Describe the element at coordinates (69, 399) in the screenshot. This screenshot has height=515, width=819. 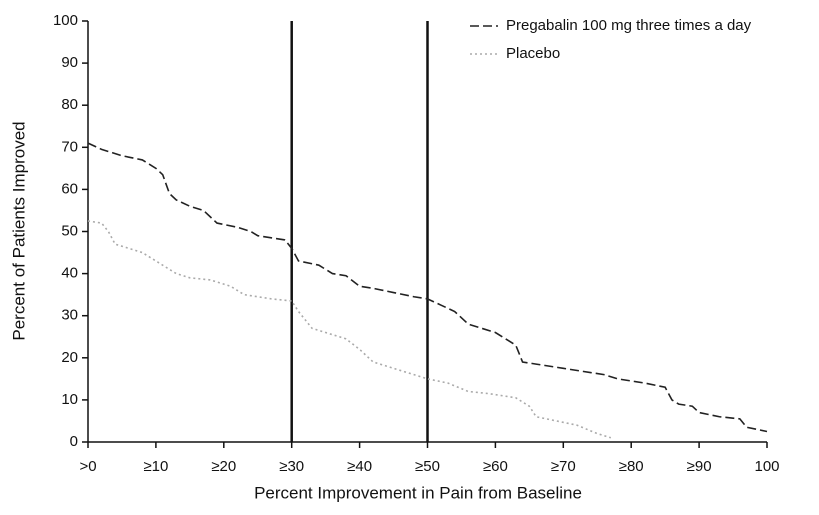
I see `y-tick-label: 10` at that location.